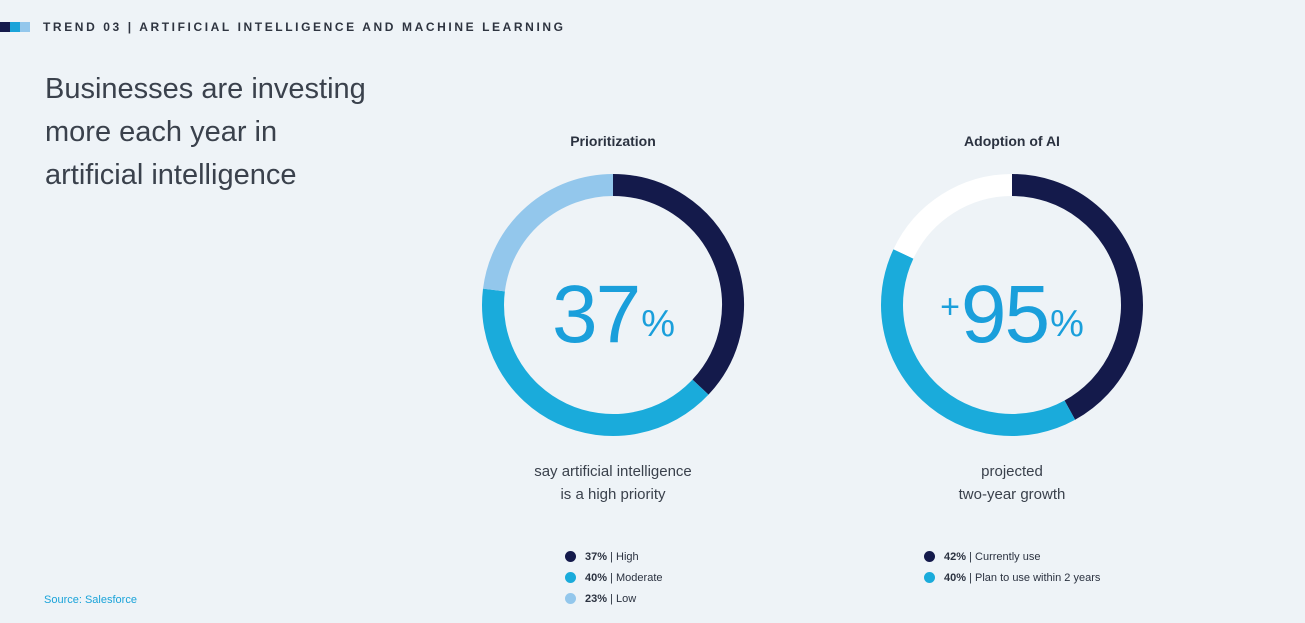  Describe the element at coordinates (596, 598) in the screenshot. I see `legend-pct-low: 23%` at that location.